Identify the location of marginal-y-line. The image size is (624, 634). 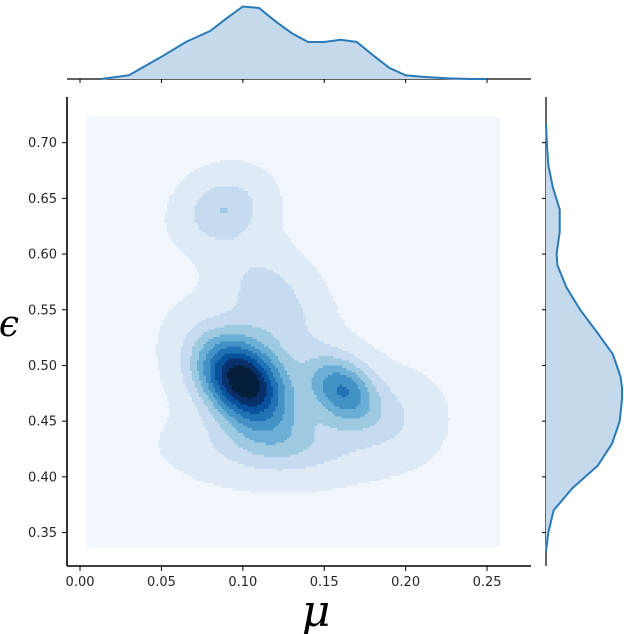
(584, 337).